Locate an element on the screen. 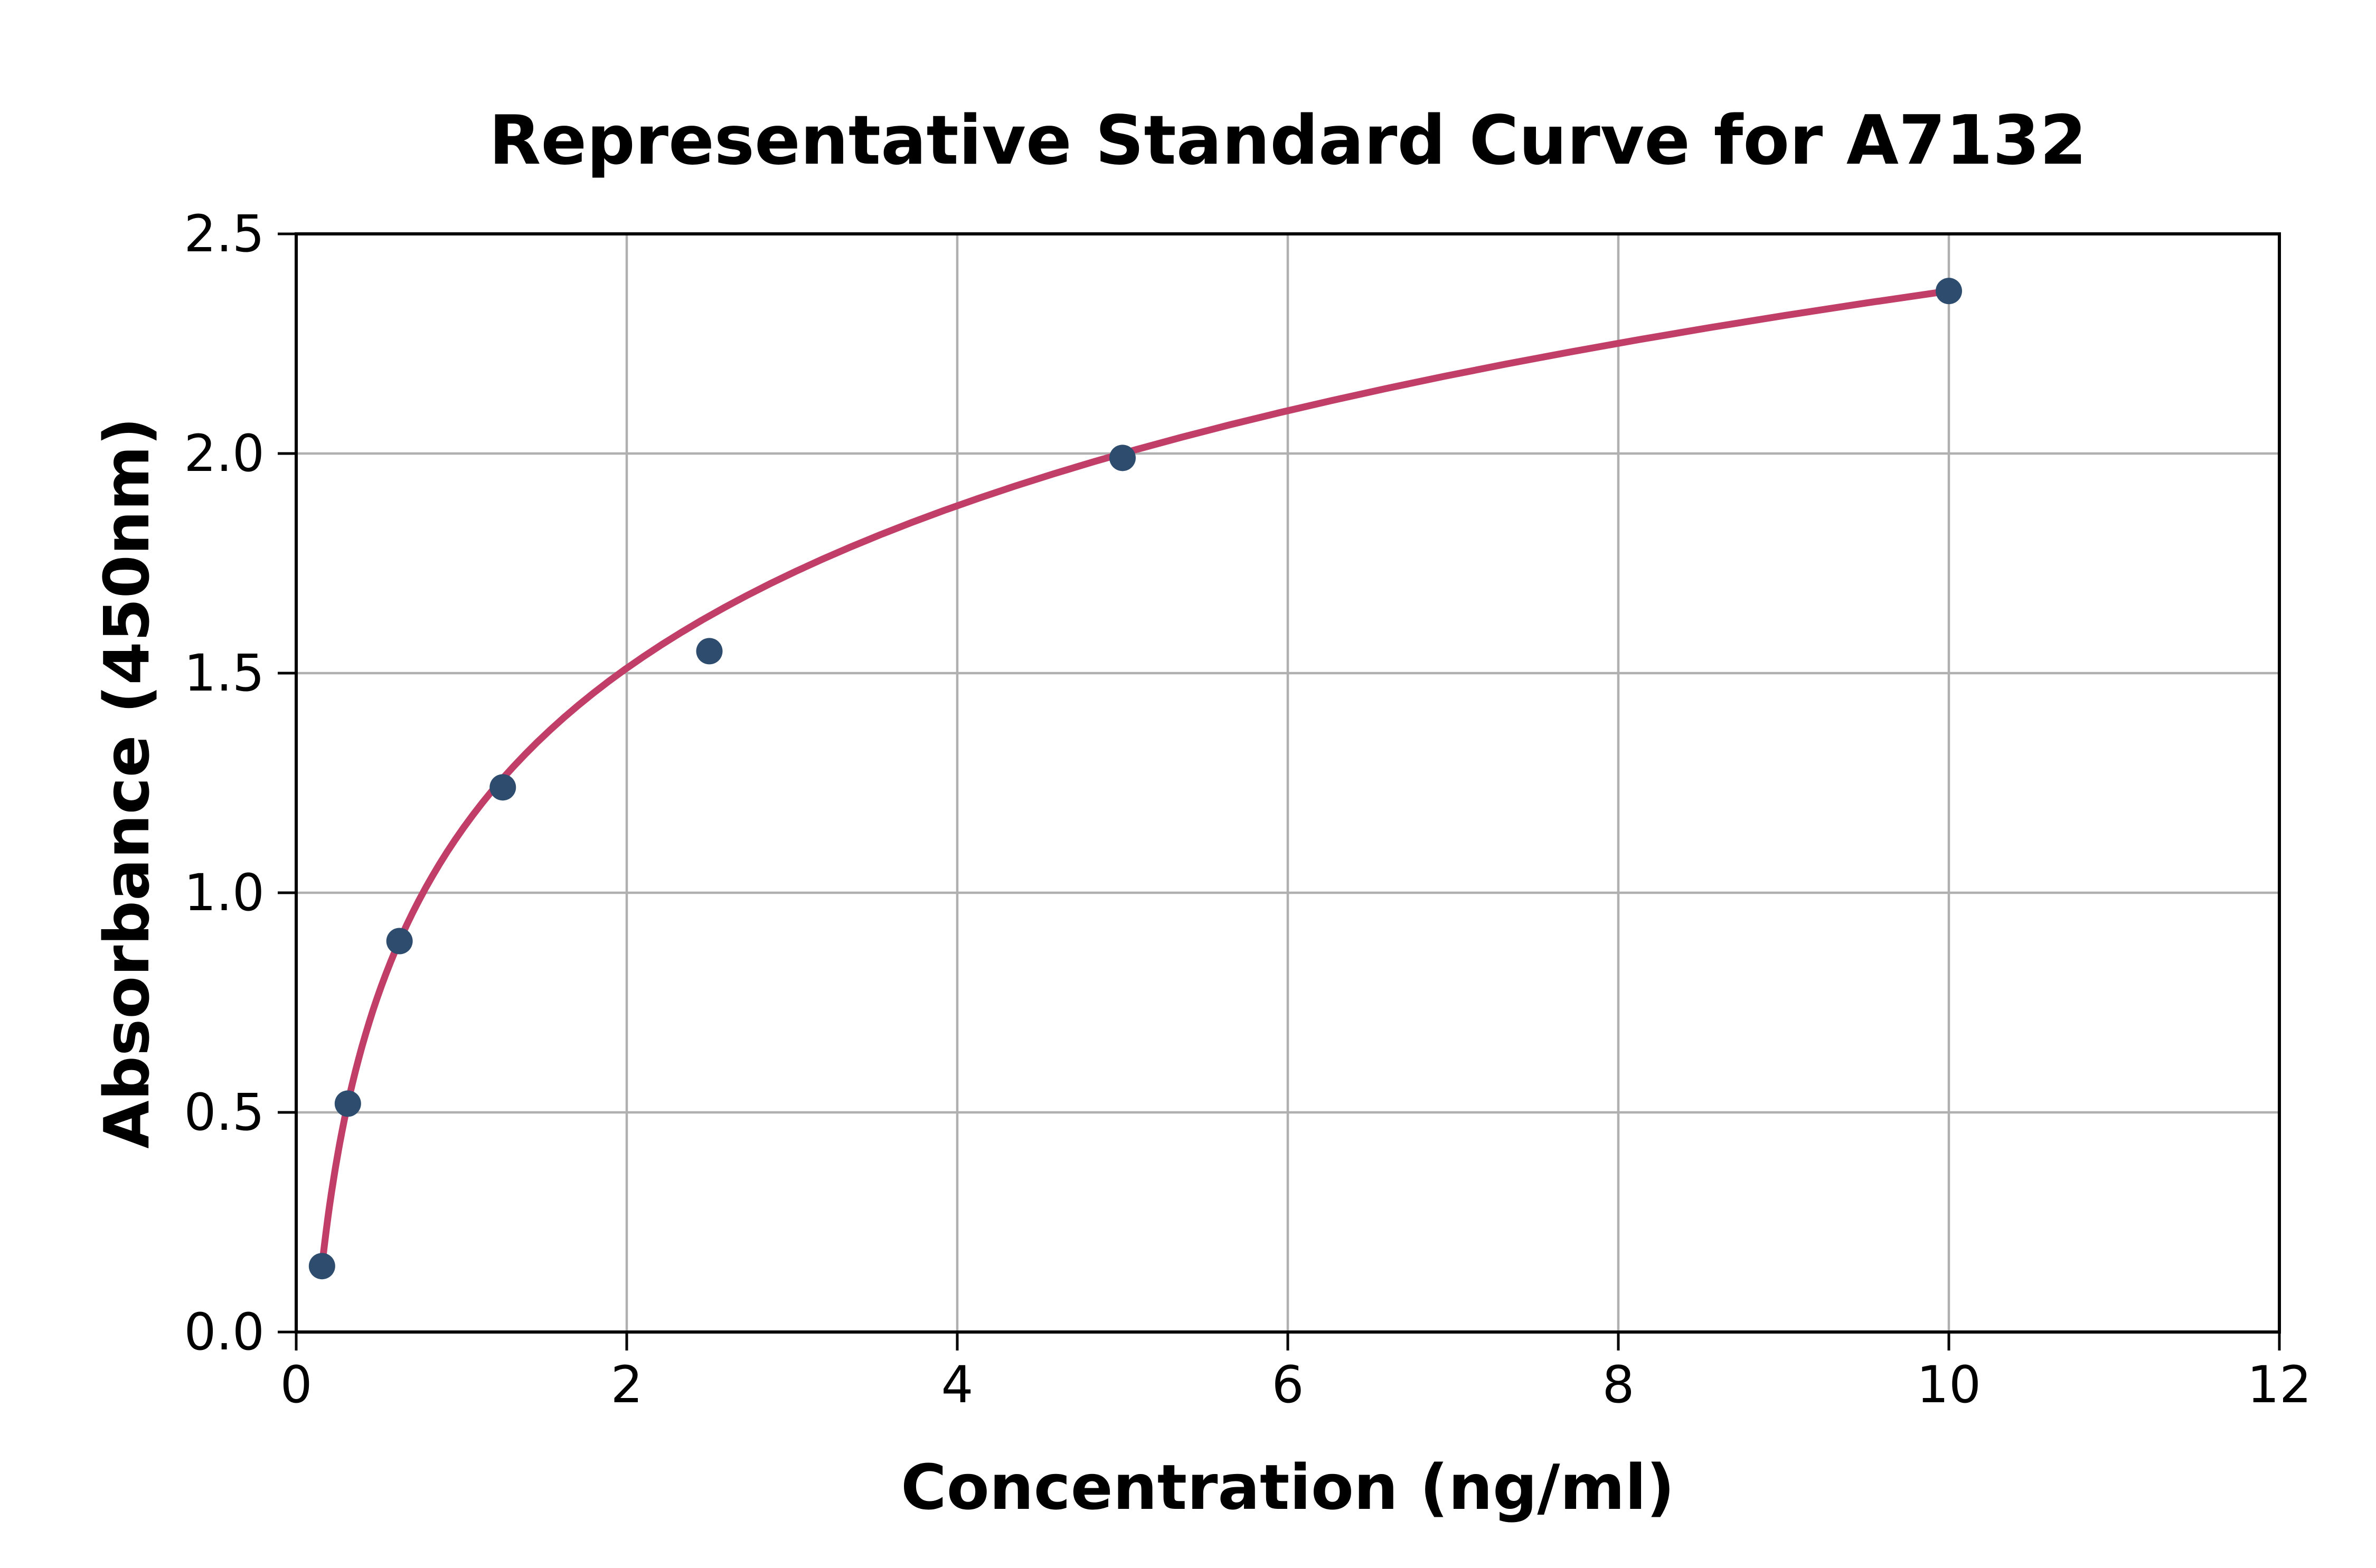  chart-title: Representative Standard Curve for A7132 is located at coordinates (1288, 140).